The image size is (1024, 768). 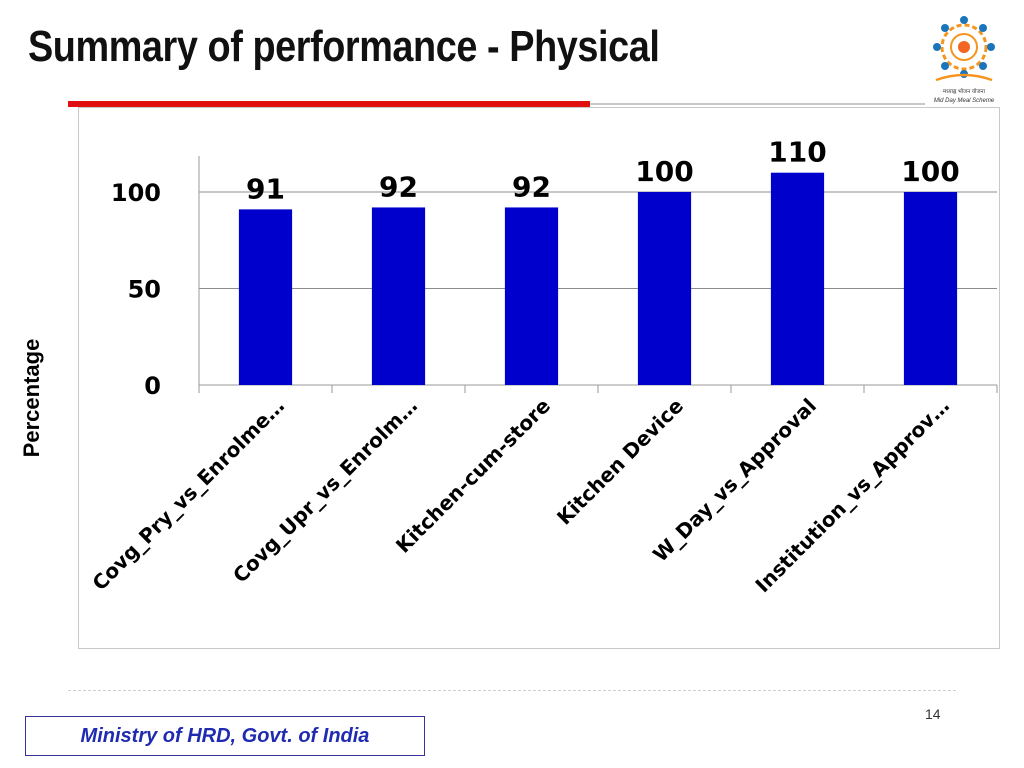 I want to click on ministry-footer-label: Ministry of HRD, Govt. of India, so click(x=225, y=736).